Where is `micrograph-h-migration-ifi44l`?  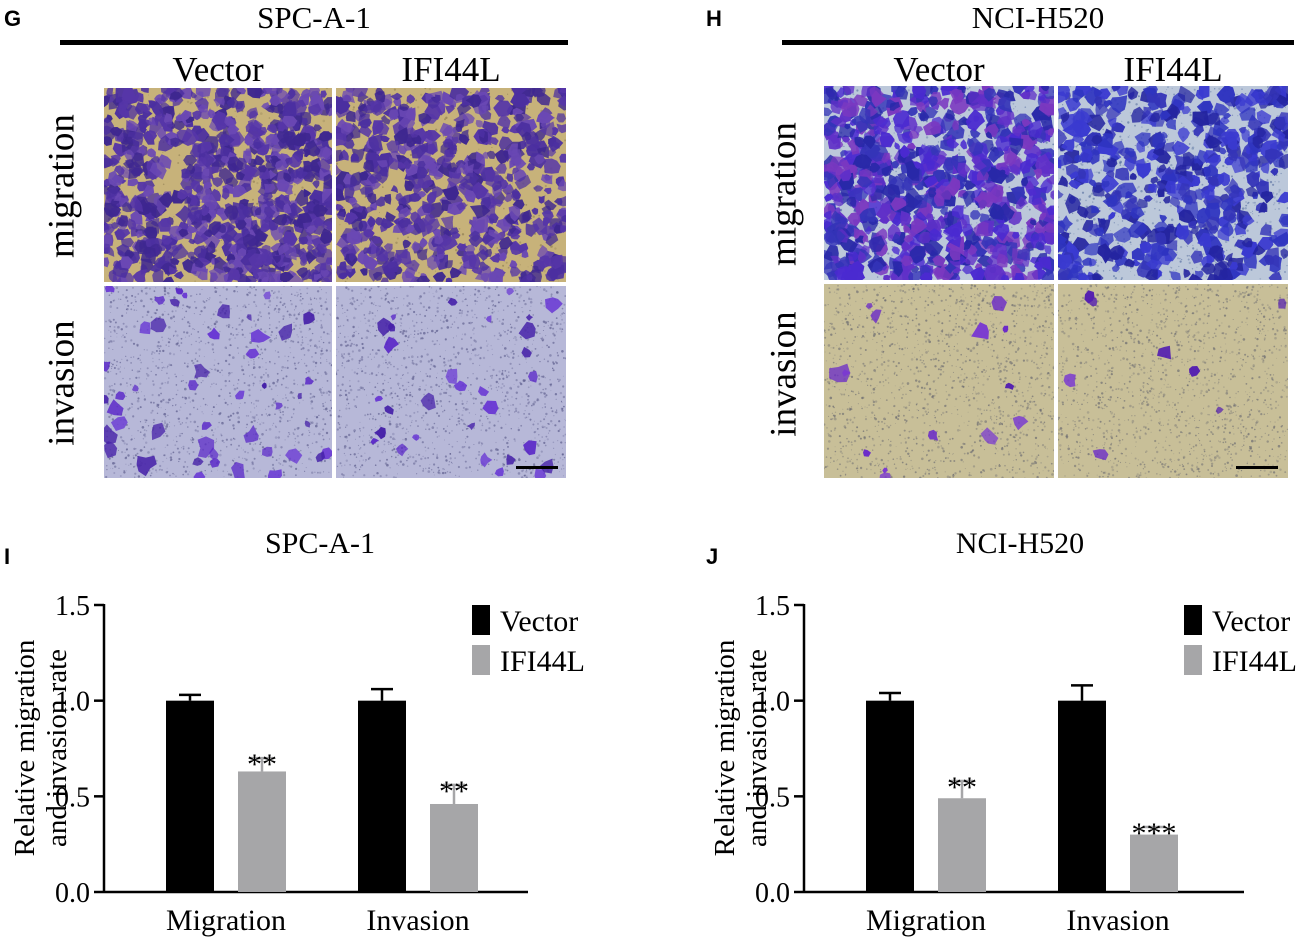
micrograph-h-migration-ifi44l is located at coordinates (1173, 183).